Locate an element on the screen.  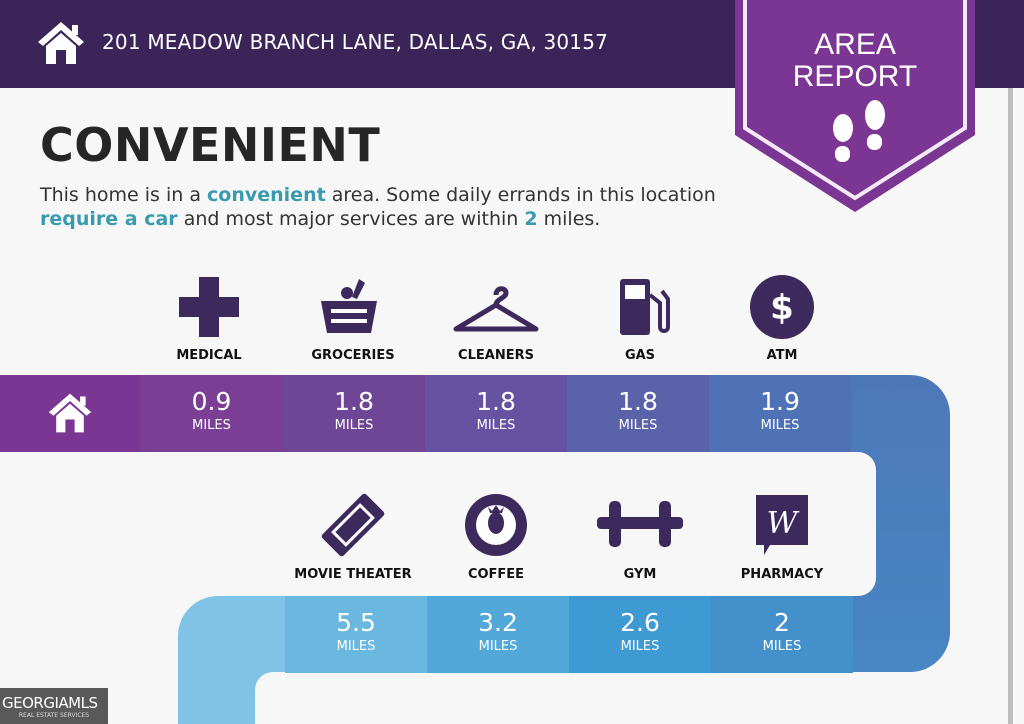
label-gas: GAS is located at coordinates (640, 355).